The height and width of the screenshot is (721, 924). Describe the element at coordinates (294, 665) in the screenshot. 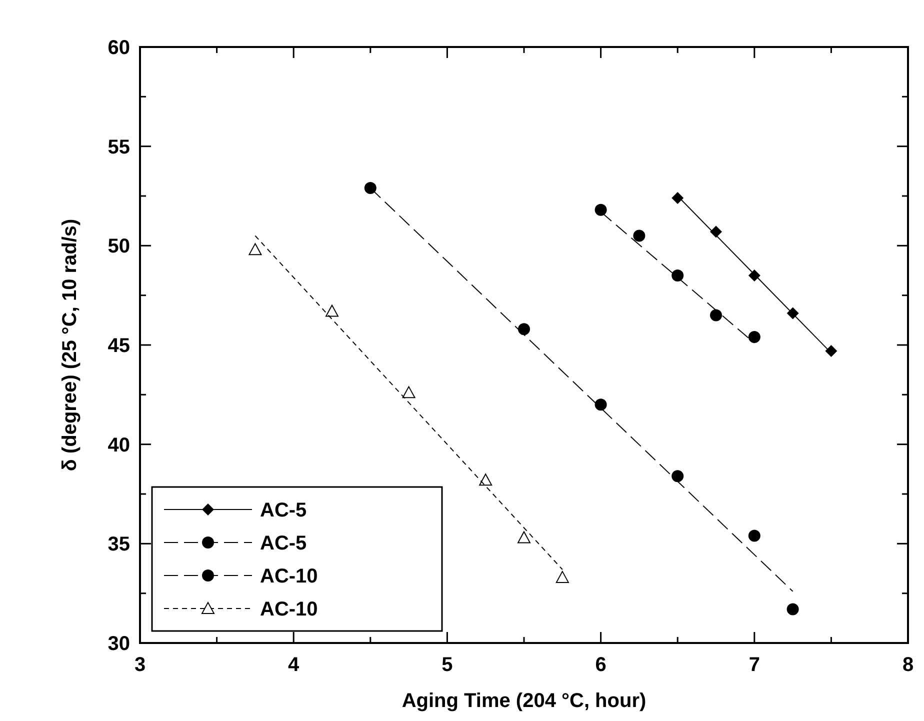

I see `x-tick-label: 4` at that location.